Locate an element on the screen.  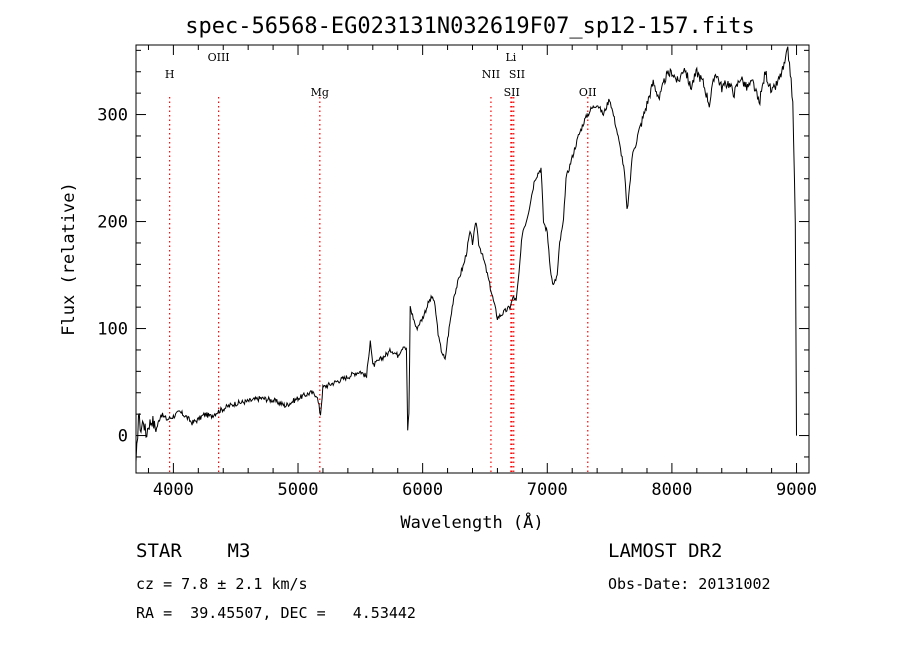
line-label: H is located at coordinates (170, 74).